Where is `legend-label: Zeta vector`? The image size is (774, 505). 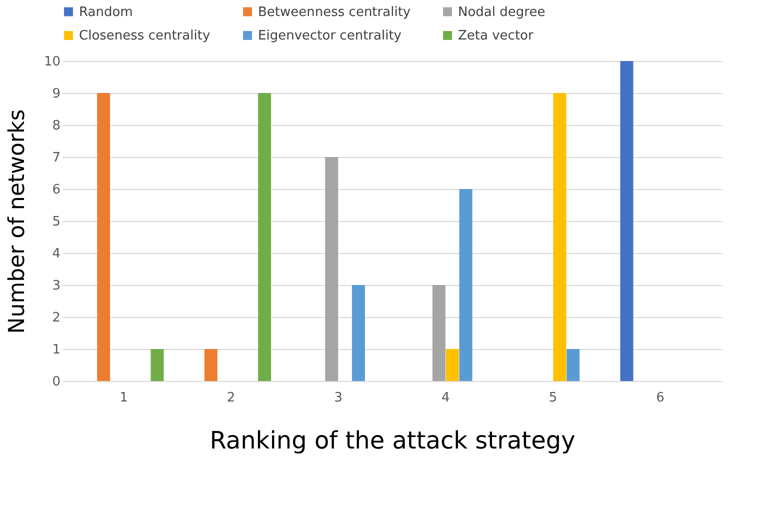
legend-label: Zeta vector is located at coordinates (496, 36).